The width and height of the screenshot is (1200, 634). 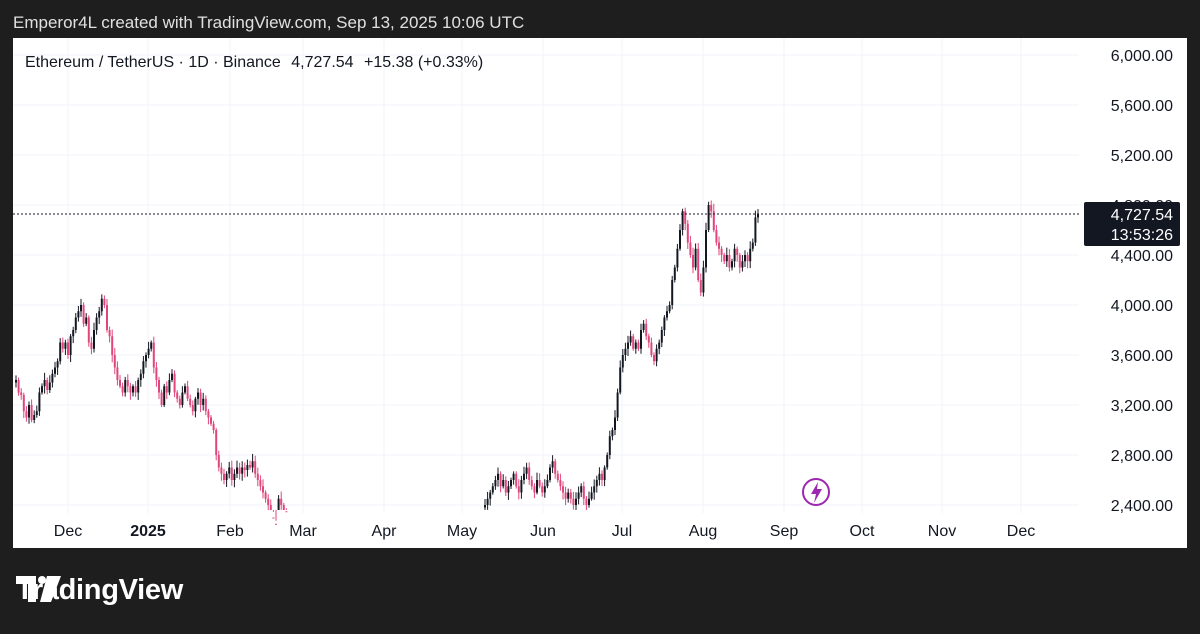 What do you see at coordinates (322, 62) in the screenshot?
I see `symbol-price: 4,727.54` at bounding box center [322, 62].